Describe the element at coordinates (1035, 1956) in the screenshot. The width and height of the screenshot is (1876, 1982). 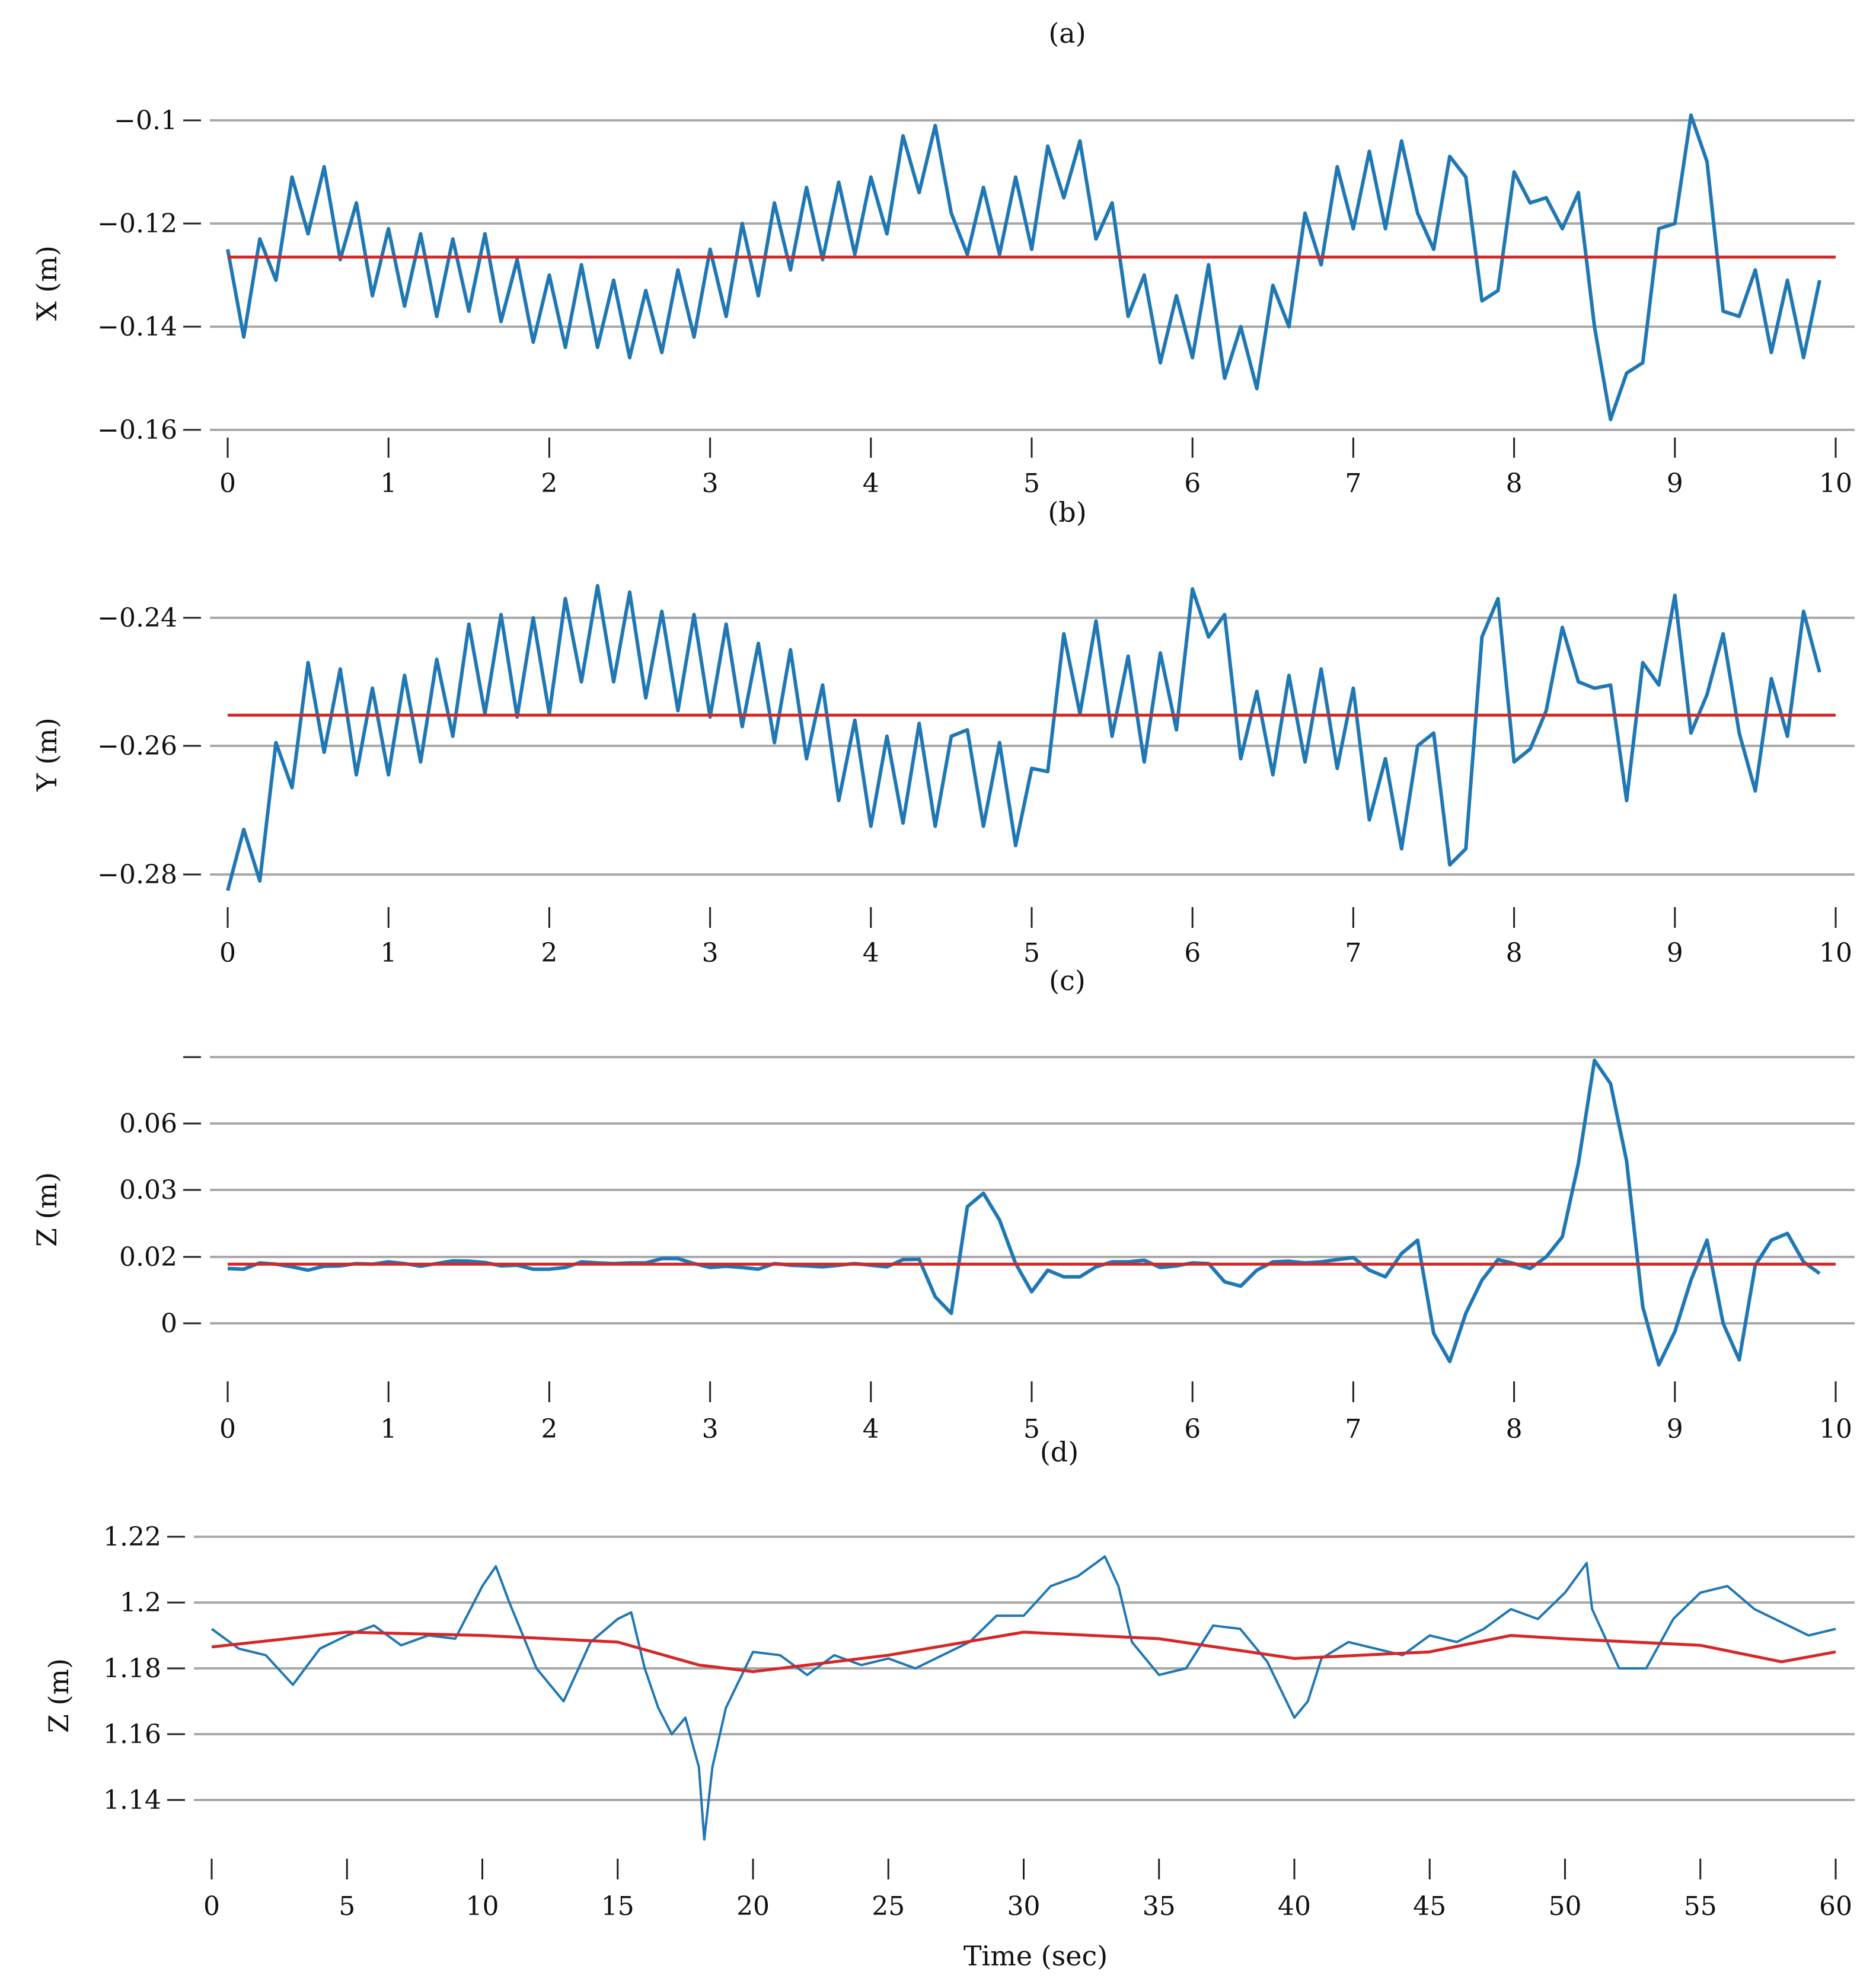
I see `x-axis-label: Time (sec)` at that location.